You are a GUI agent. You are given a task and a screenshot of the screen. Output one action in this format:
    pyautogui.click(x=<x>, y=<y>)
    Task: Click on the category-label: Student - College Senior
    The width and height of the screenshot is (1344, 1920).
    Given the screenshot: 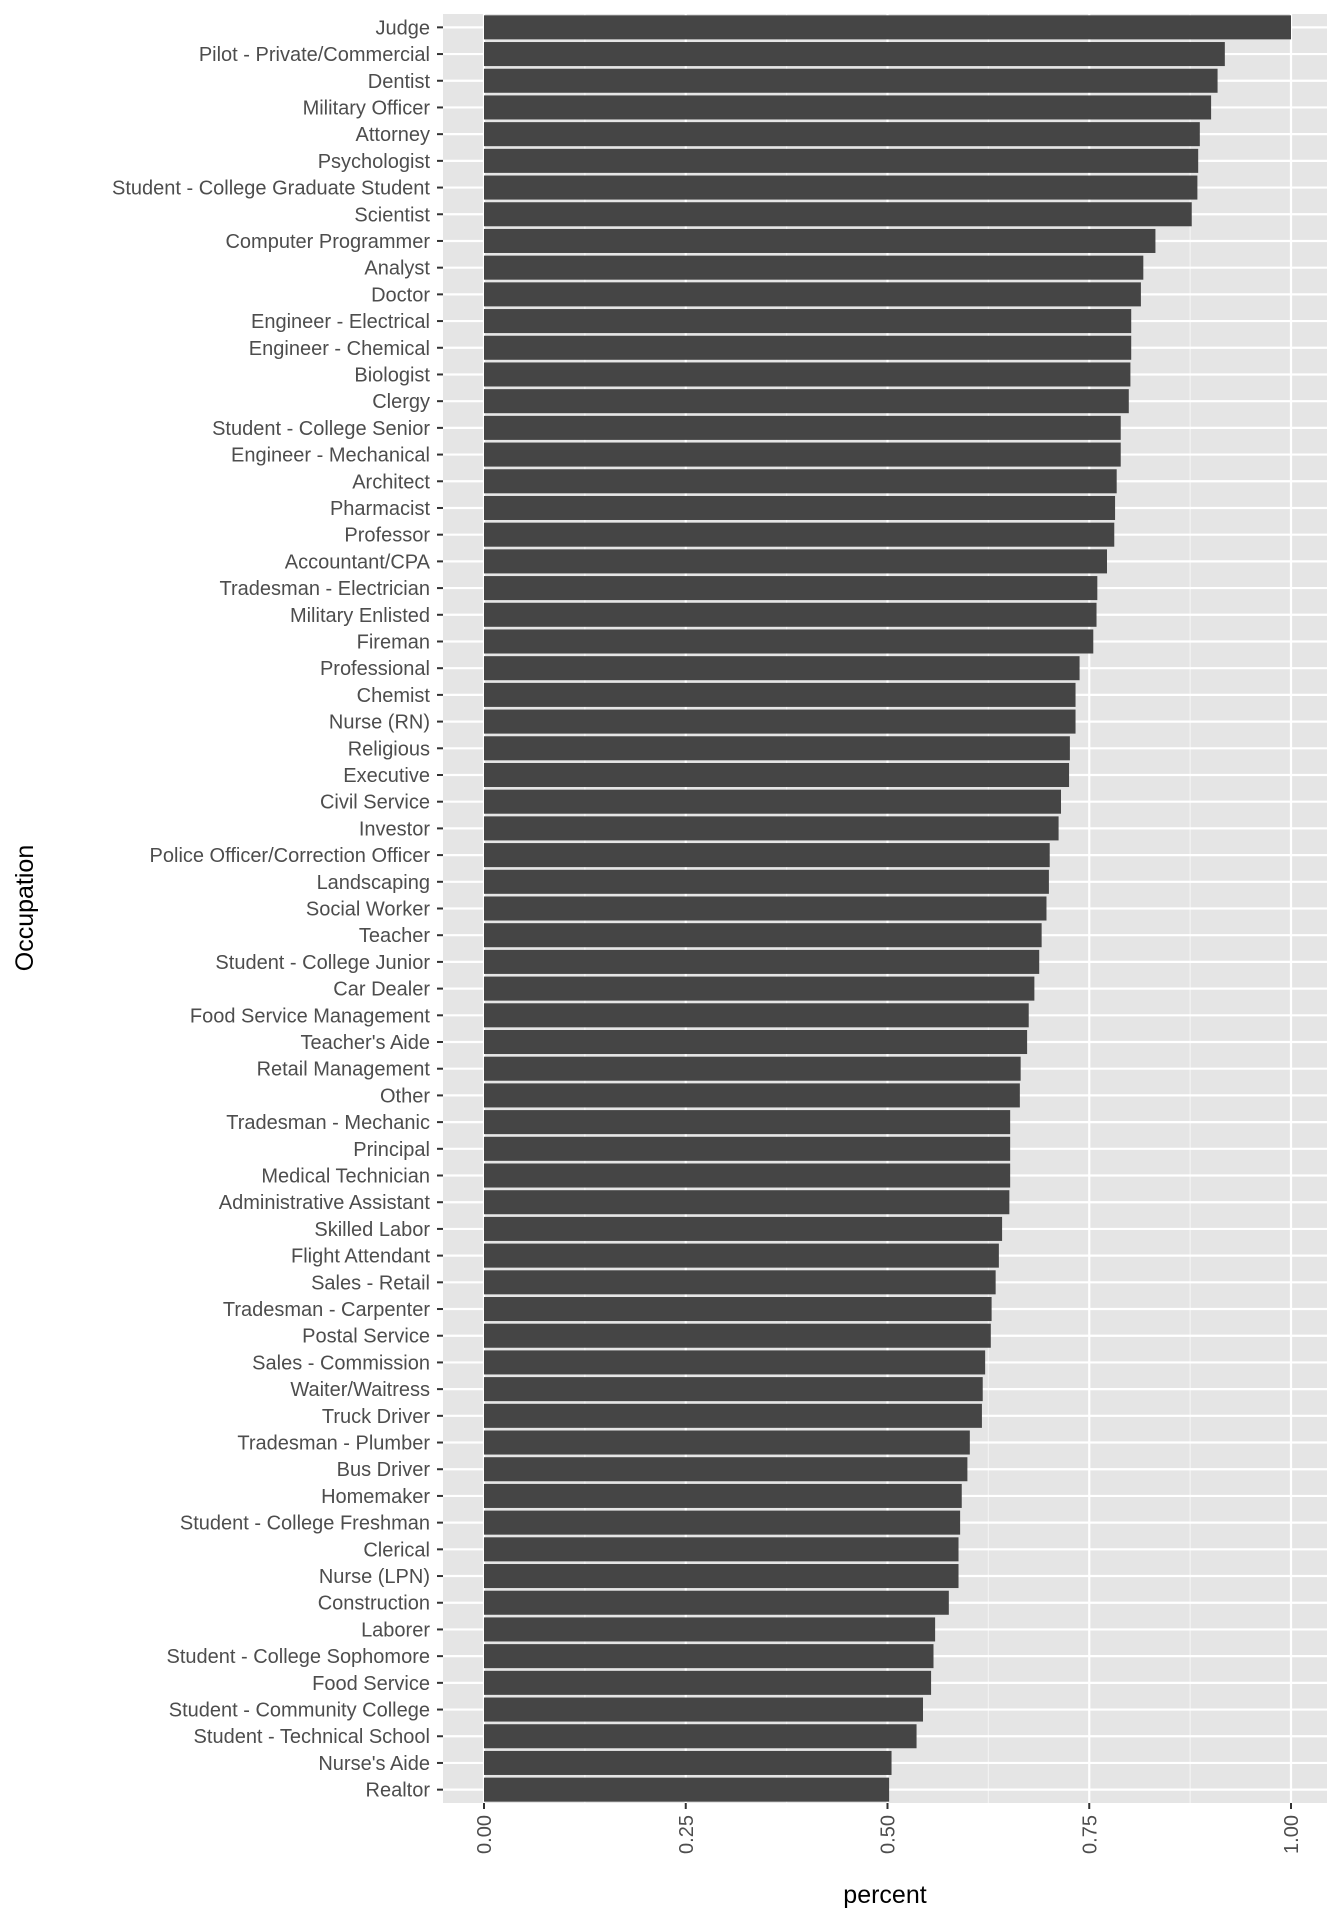 What is the action you would take?
    pyautogui.click(x=321, y=429)
    